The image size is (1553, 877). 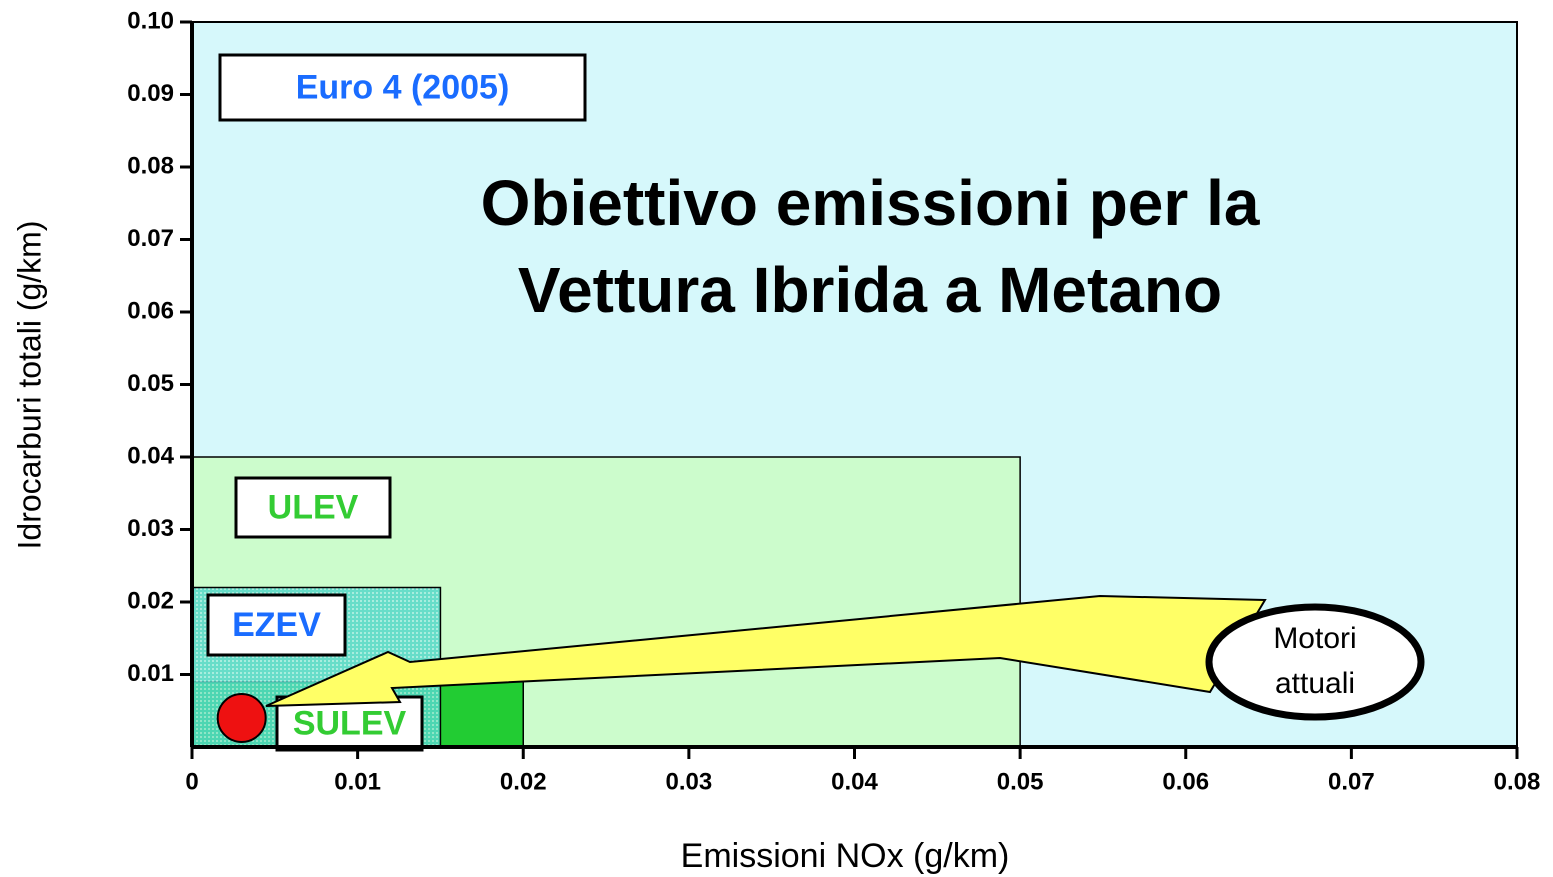 I want to click on x-tick-label: 0.06, so click(x=1185, y=781).